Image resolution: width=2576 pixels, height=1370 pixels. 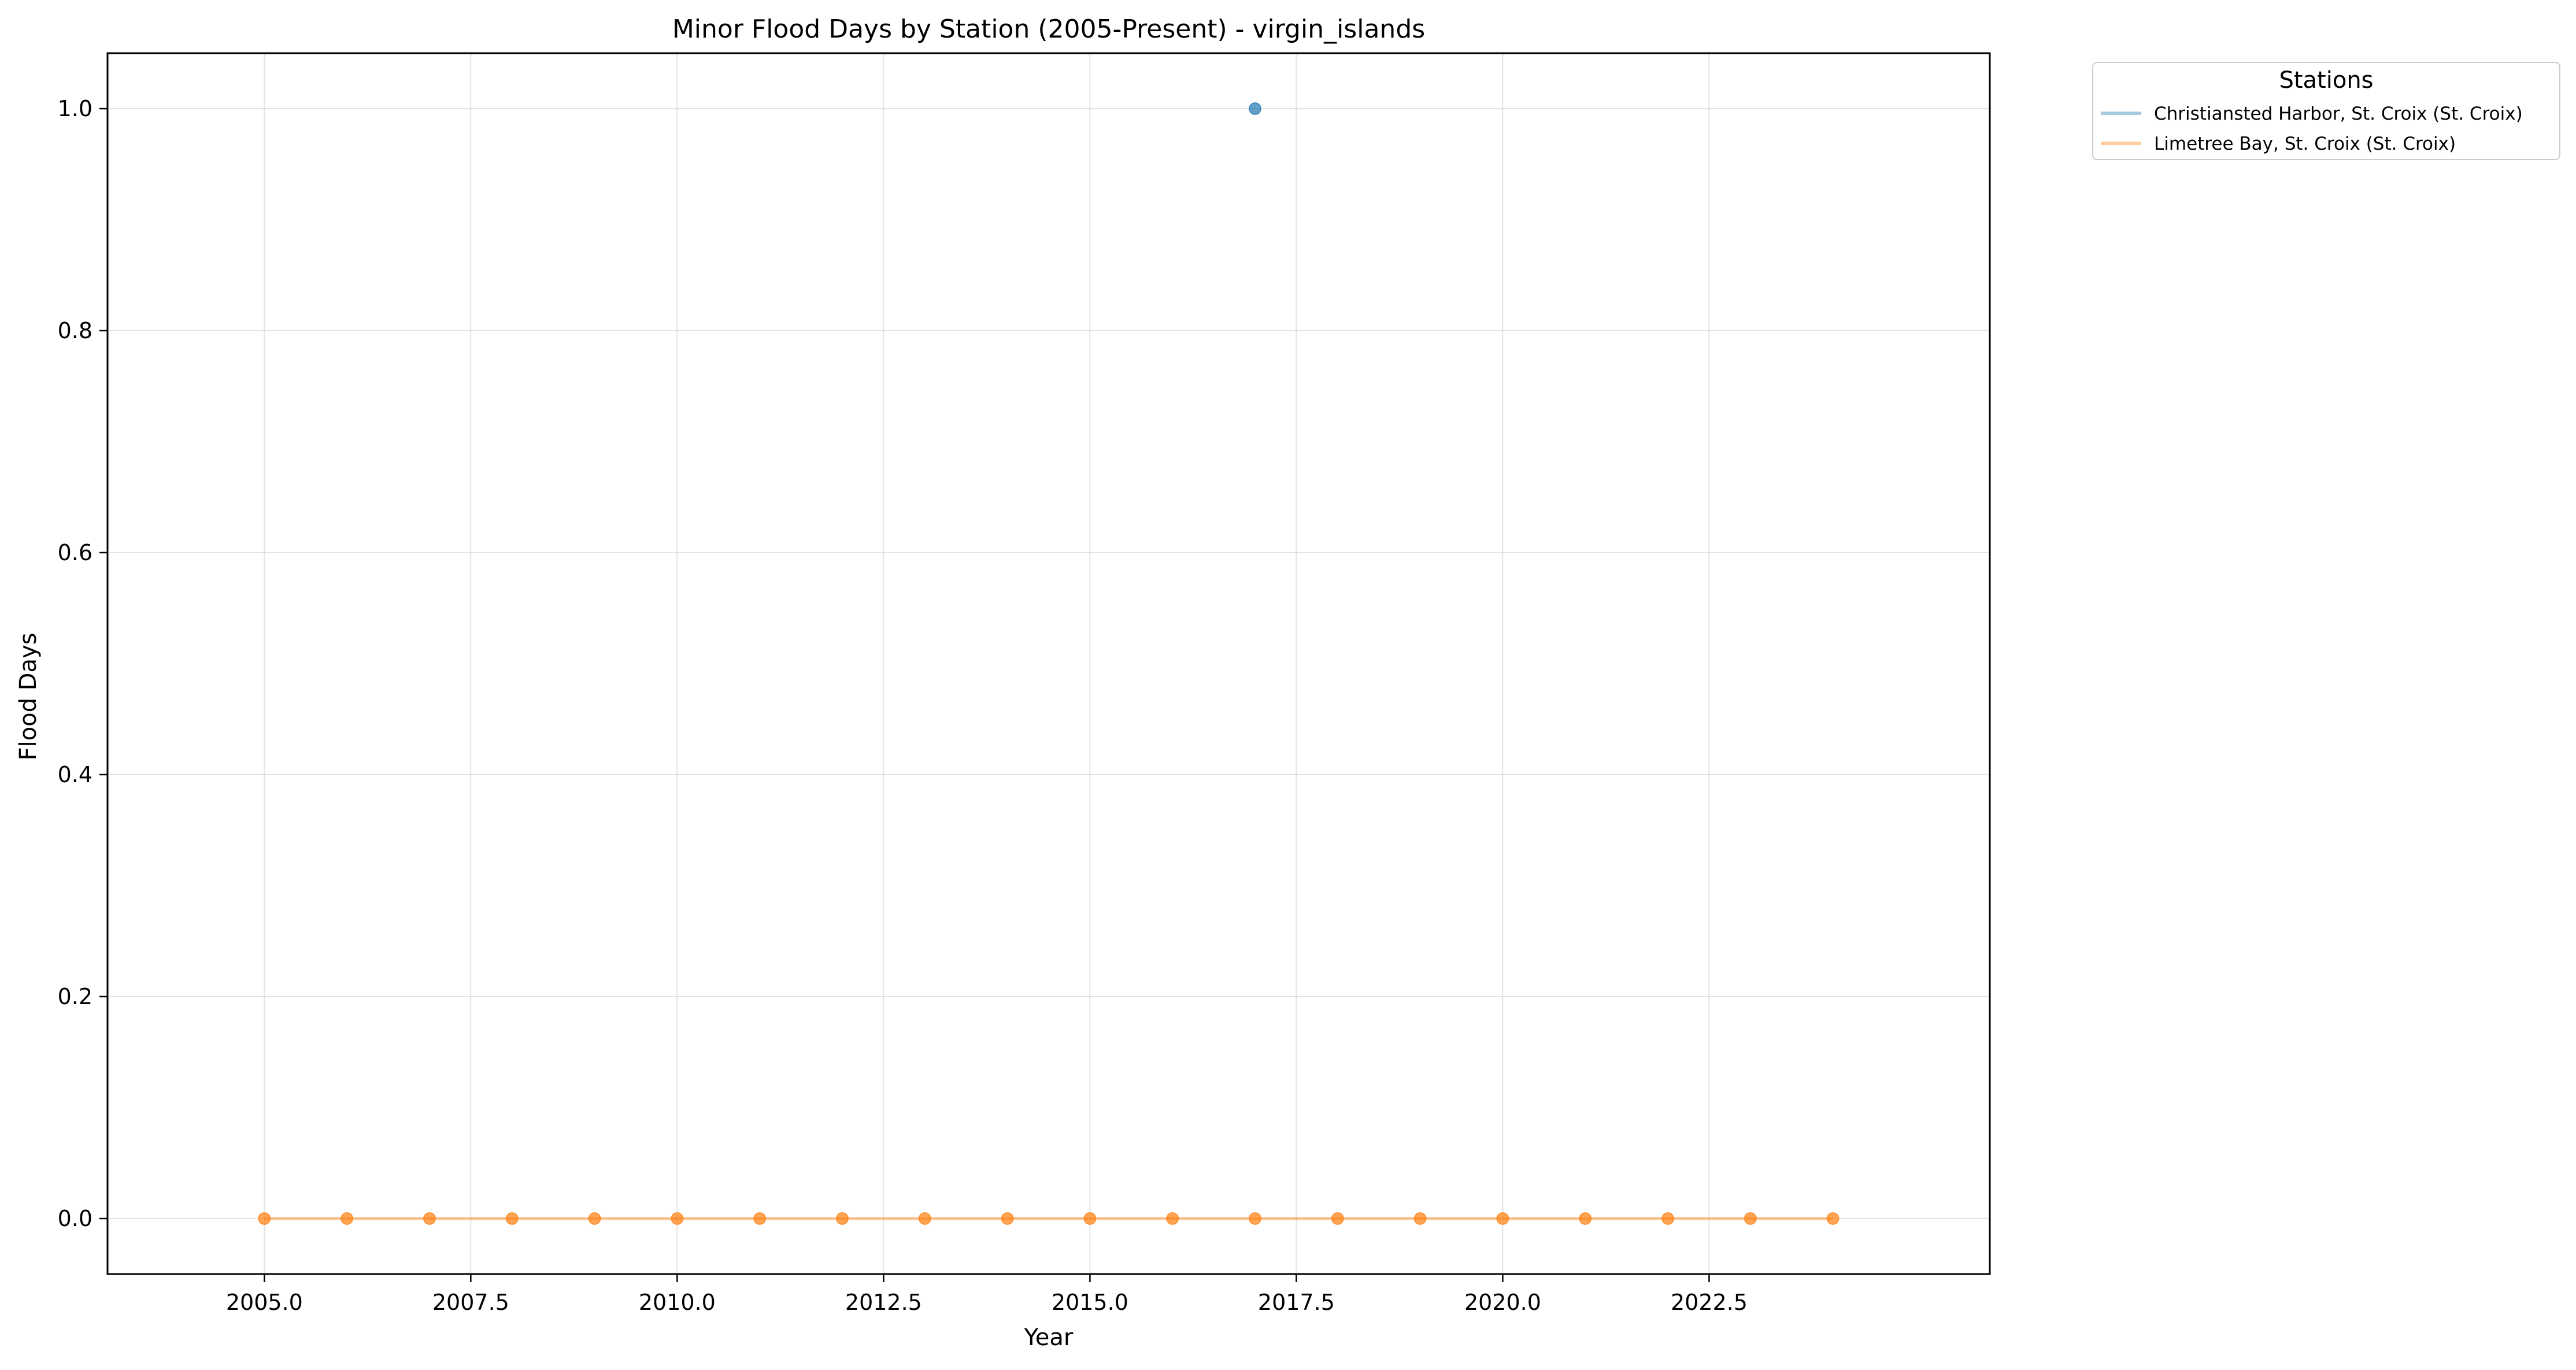 I want to click on x-tick-label: 2015.0, so click(x=1090, y=1303).